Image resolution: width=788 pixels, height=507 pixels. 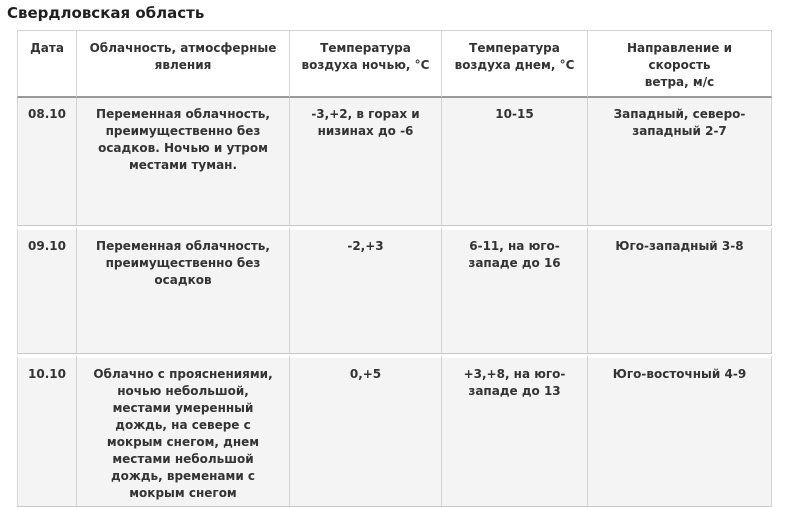 I want to click on cell-temp-day: 10-15, so click(x=515, y=162).